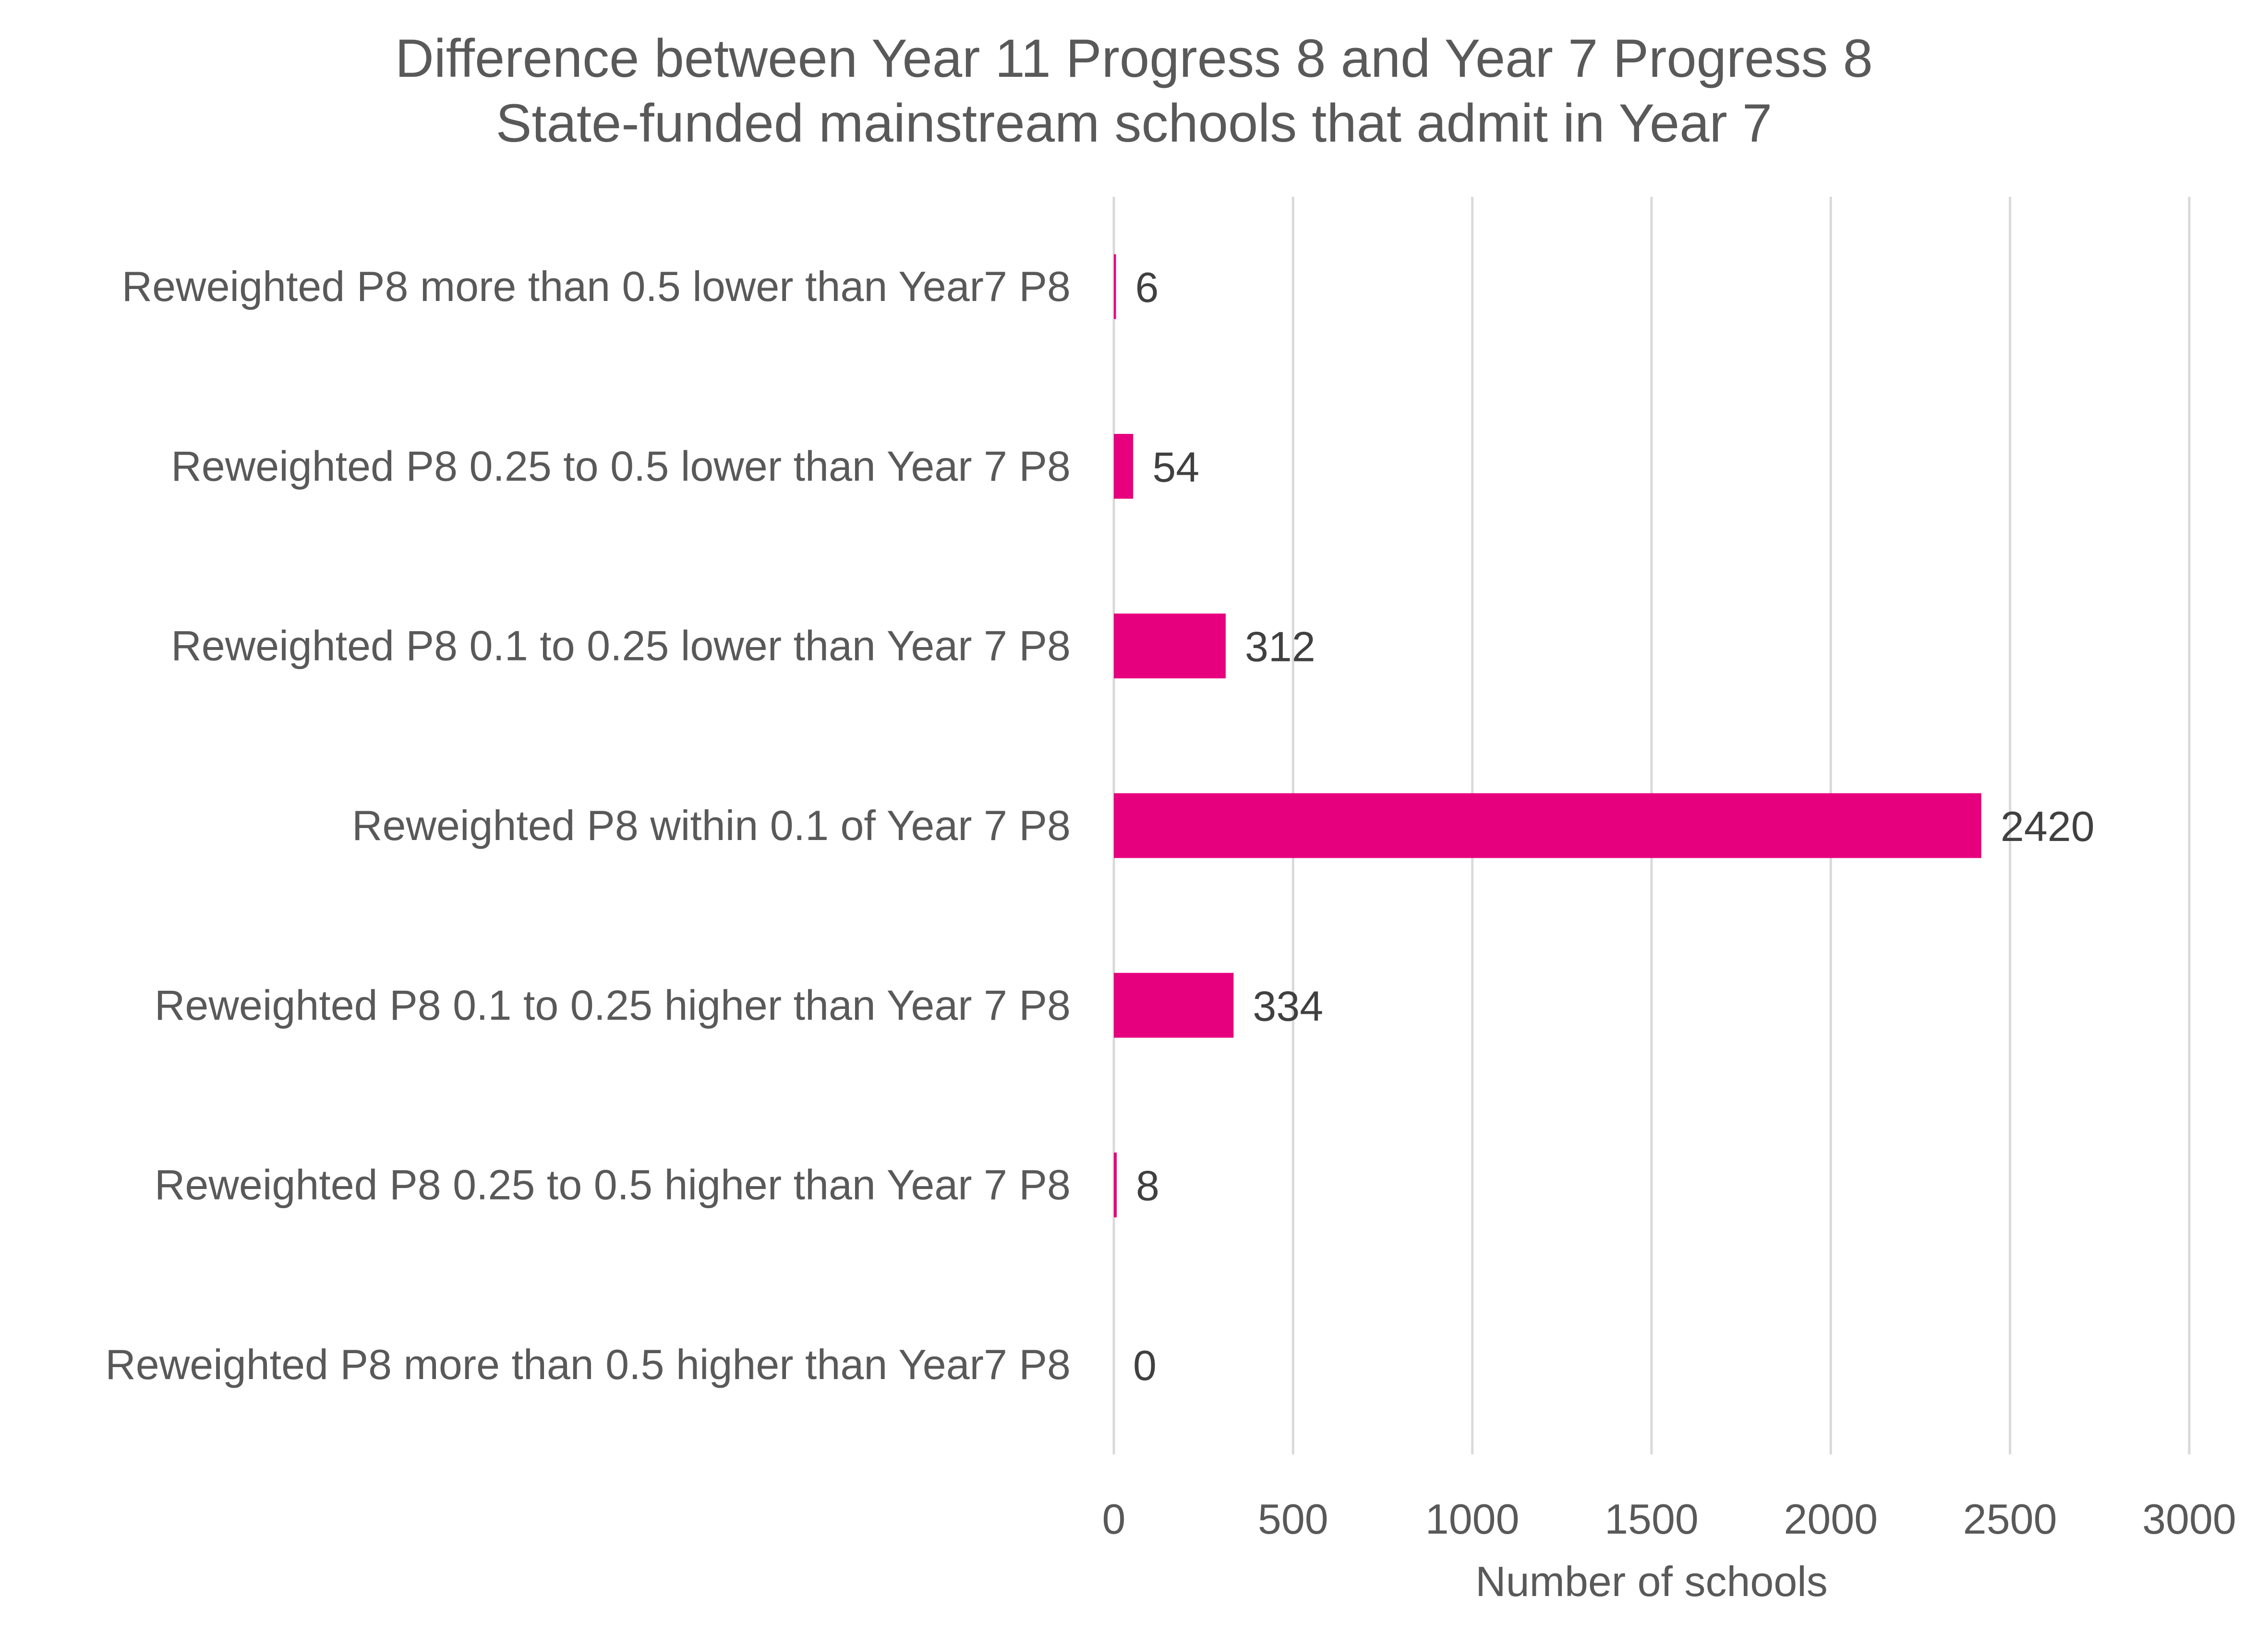 The image size is (2268, 1645). Describe the element at coordinates (1288, 1006) in the screenshot. I see `data-label-4: 334` at that location.